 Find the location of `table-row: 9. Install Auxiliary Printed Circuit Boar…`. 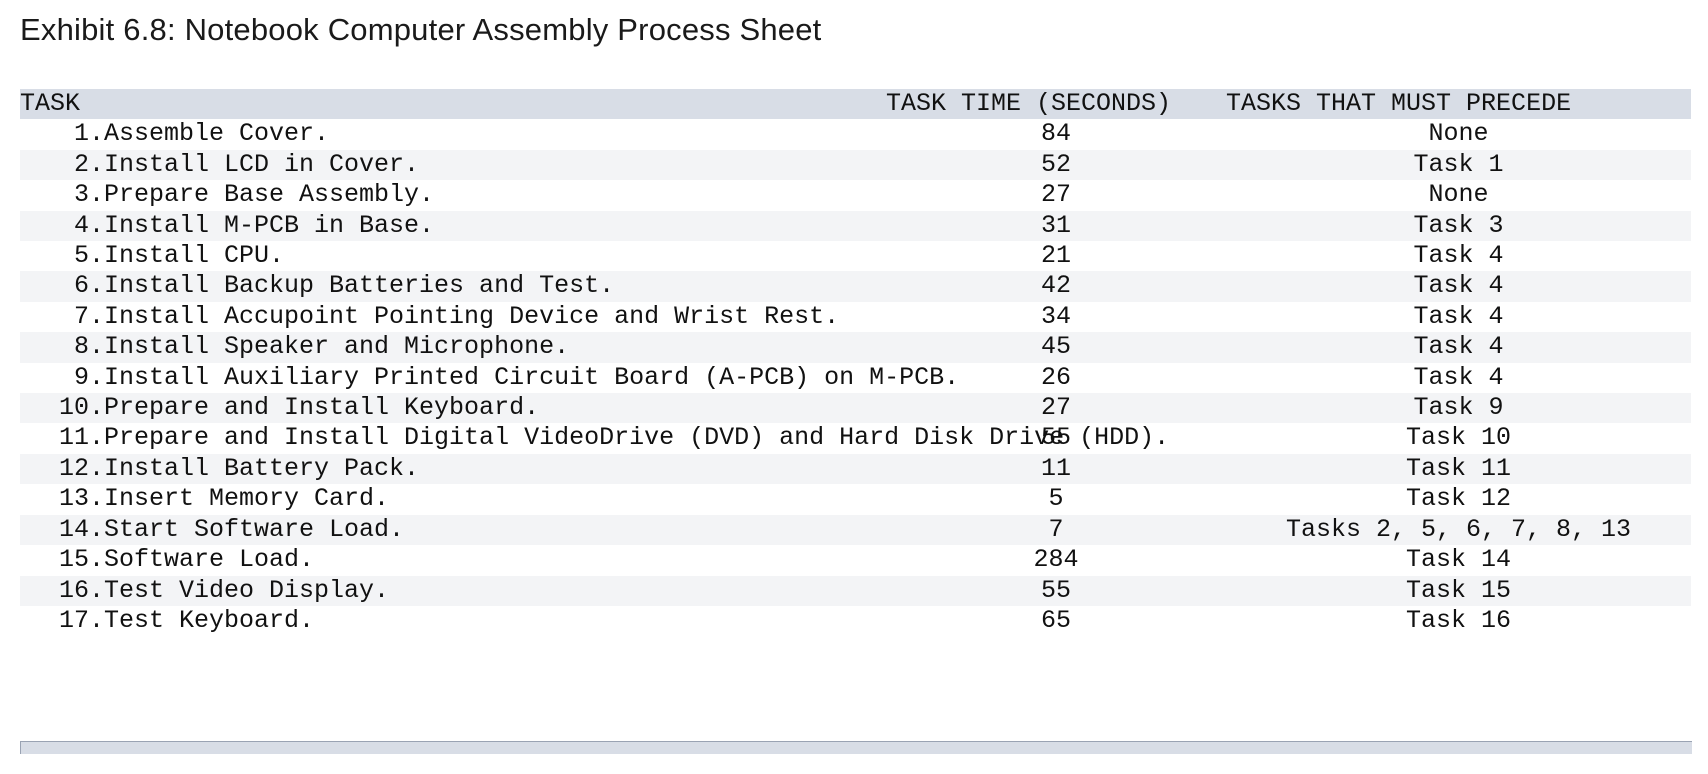

table-row: 9. Install Auxiliary Printed Circuit Boar… is located at coordinates (856, 378).